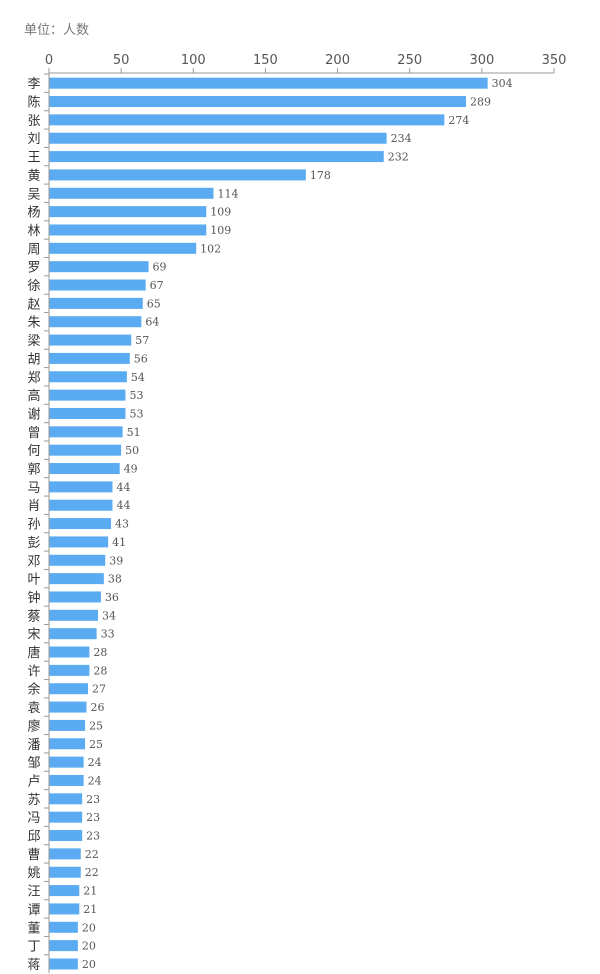 The height and width of the screenshot is (974, 600). Describe the element at coordinates (33, 286) in the screenshot. I see `category-label: 徐` at that location.